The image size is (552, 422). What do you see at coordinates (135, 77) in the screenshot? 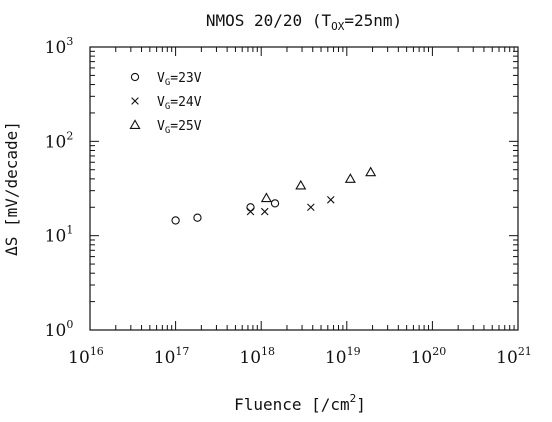
I see `legend-marker-circle` at bounding box center [135, 77].